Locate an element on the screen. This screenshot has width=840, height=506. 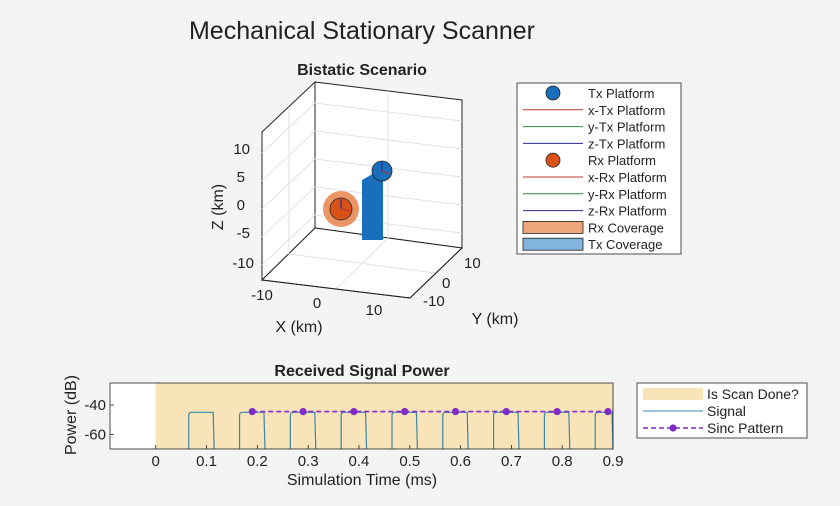
scenario-legend-label: x-Rx Platform is located at coordinates (627, 177).